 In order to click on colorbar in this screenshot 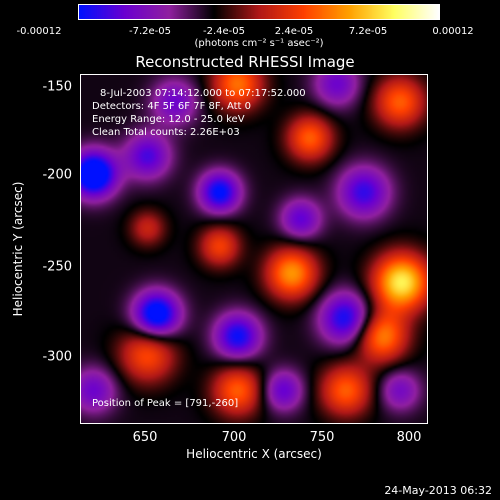, I will do `click(259, 12)`.